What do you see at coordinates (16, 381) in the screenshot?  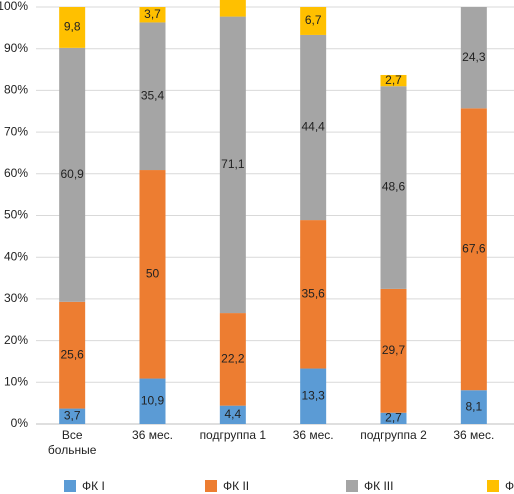 I see `y-tick-label: 10%` at bounding box center [16, 381].